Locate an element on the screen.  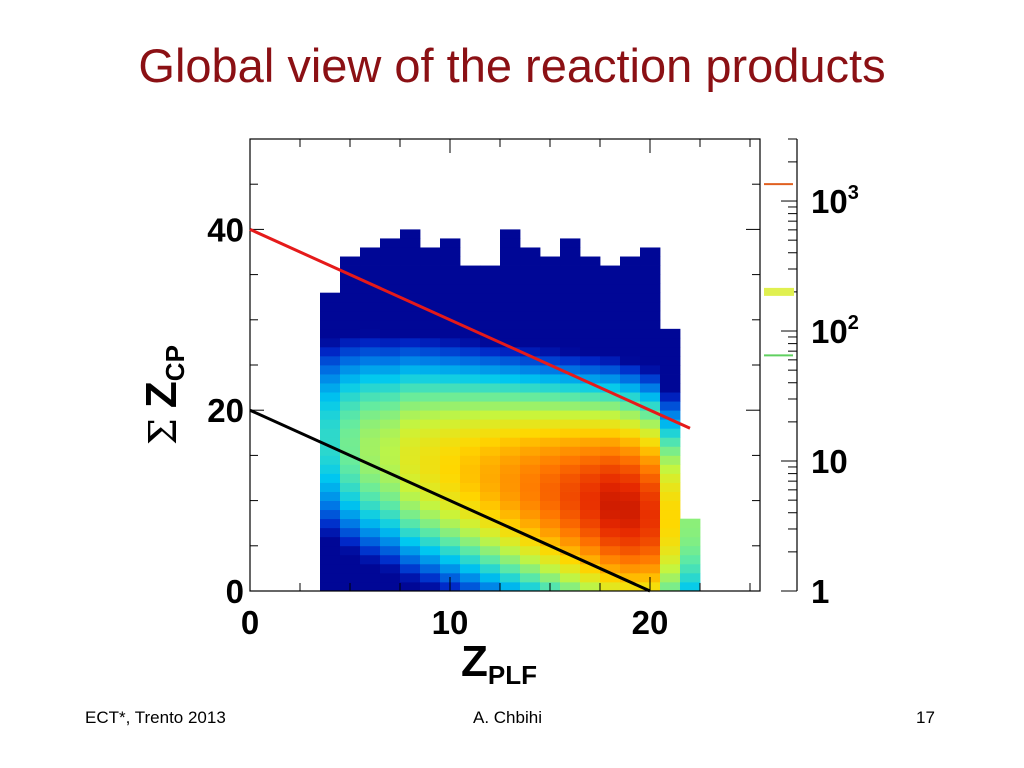
colorbar-tick-label: 102 is located at coordinates (835, 331).